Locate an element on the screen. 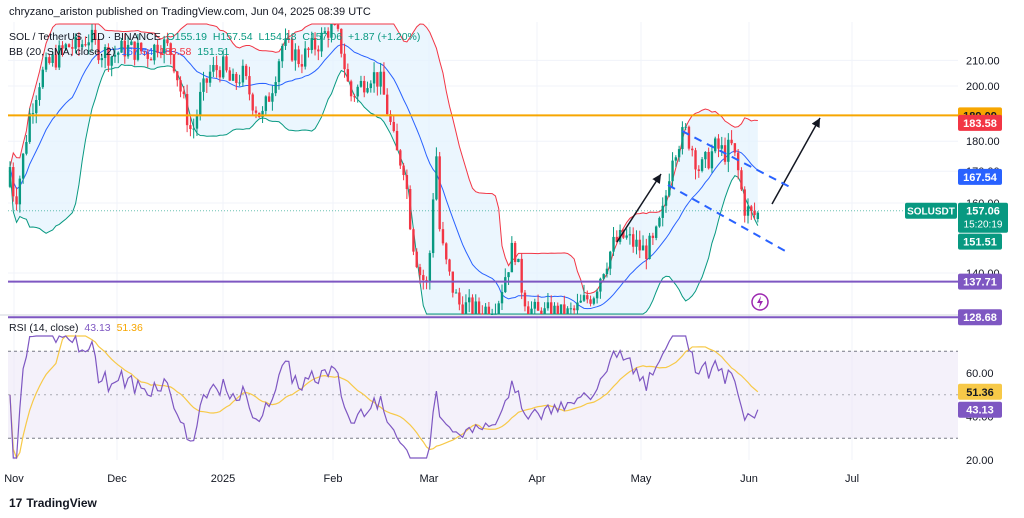 The height and width of the screenshot is (518, 1024). x-tick-label: Jul is located at coordinates (852, 479).